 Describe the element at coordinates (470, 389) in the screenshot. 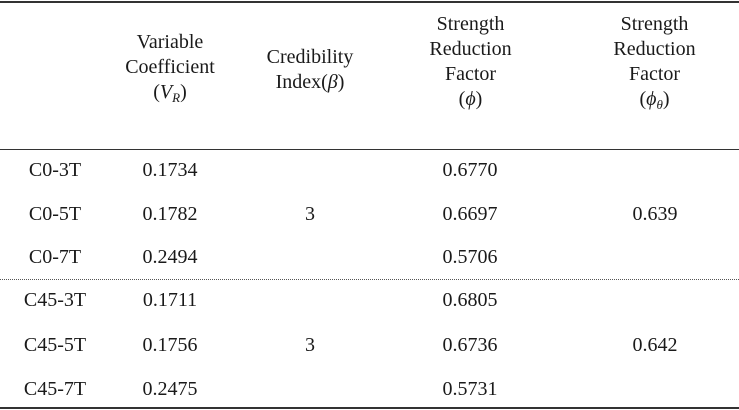

I see `table-row-phi: 0.5731` at that location.